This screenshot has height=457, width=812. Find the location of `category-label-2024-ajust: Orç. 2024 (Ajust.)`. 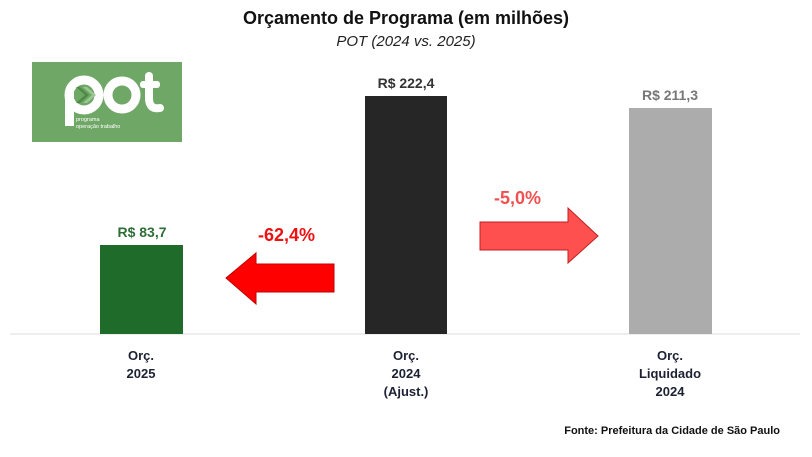

category-label-2024-ajust: Orç. 2024 (Ajust.) is located at coordinates (406, 374).